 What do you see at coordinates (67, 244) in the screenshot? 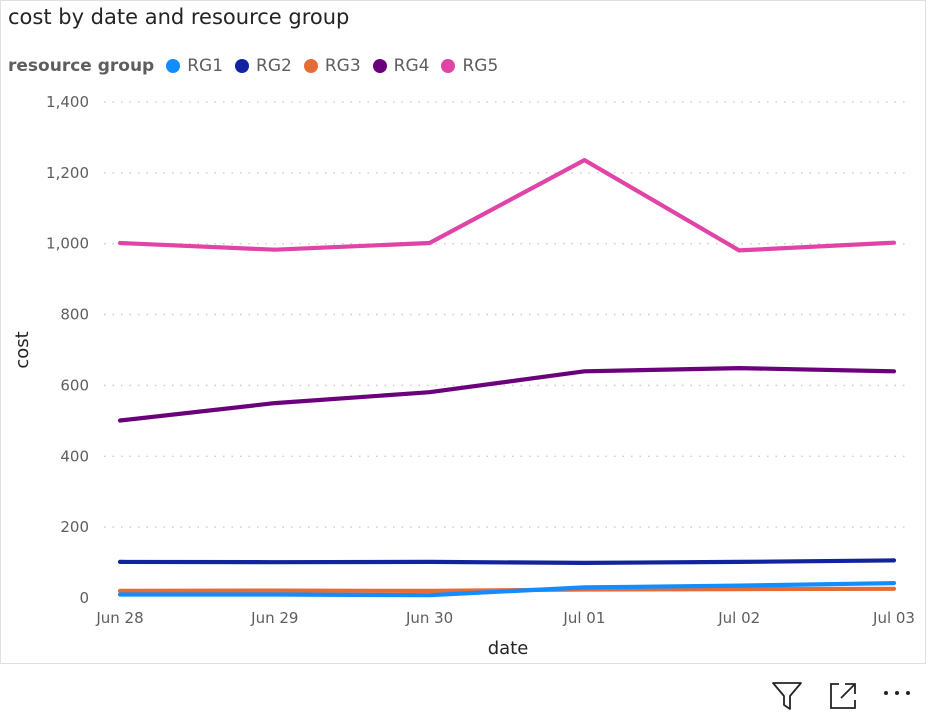
I see `y-tick-label: 1,000` at bounding box center [67, 244].